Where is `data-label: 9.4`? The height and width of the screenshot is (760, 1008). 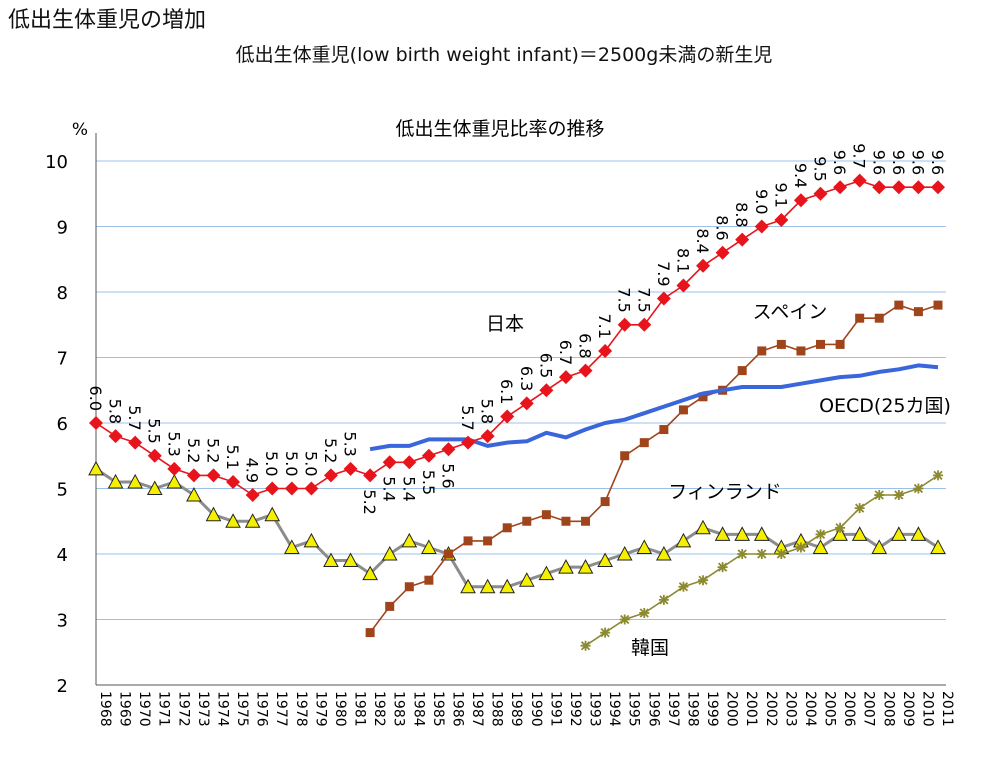 data-label: 9.4 is located at coordinates (800, 175).